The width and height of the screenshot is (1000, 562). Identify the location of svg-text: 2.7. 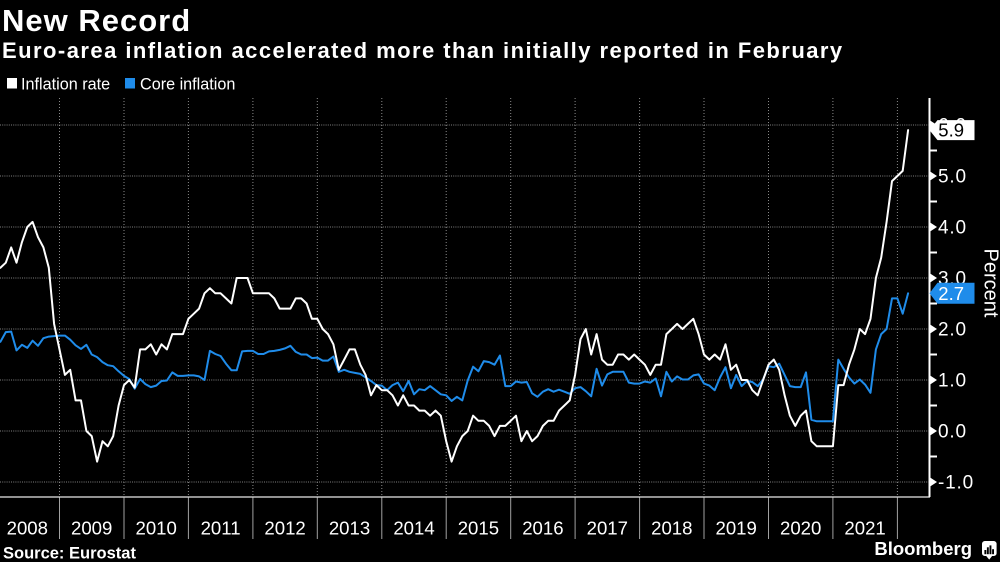
(951, 293).